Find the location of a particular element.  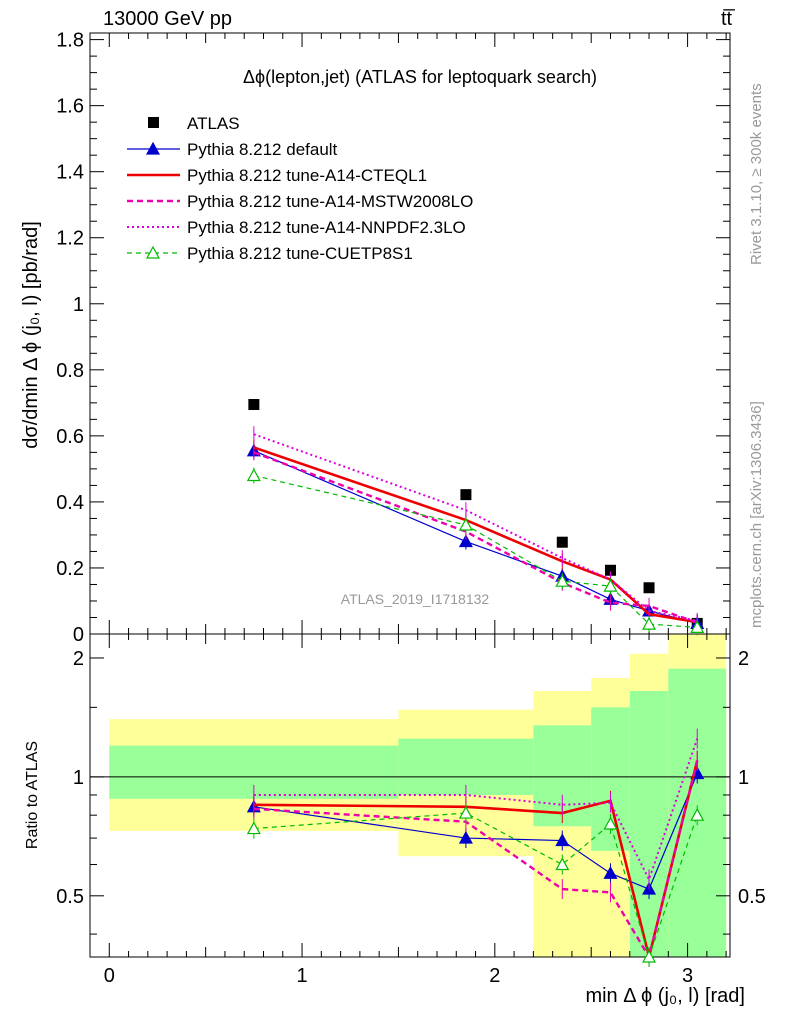

y-tick-label: 1.6 is located at coordinates (70, 107).